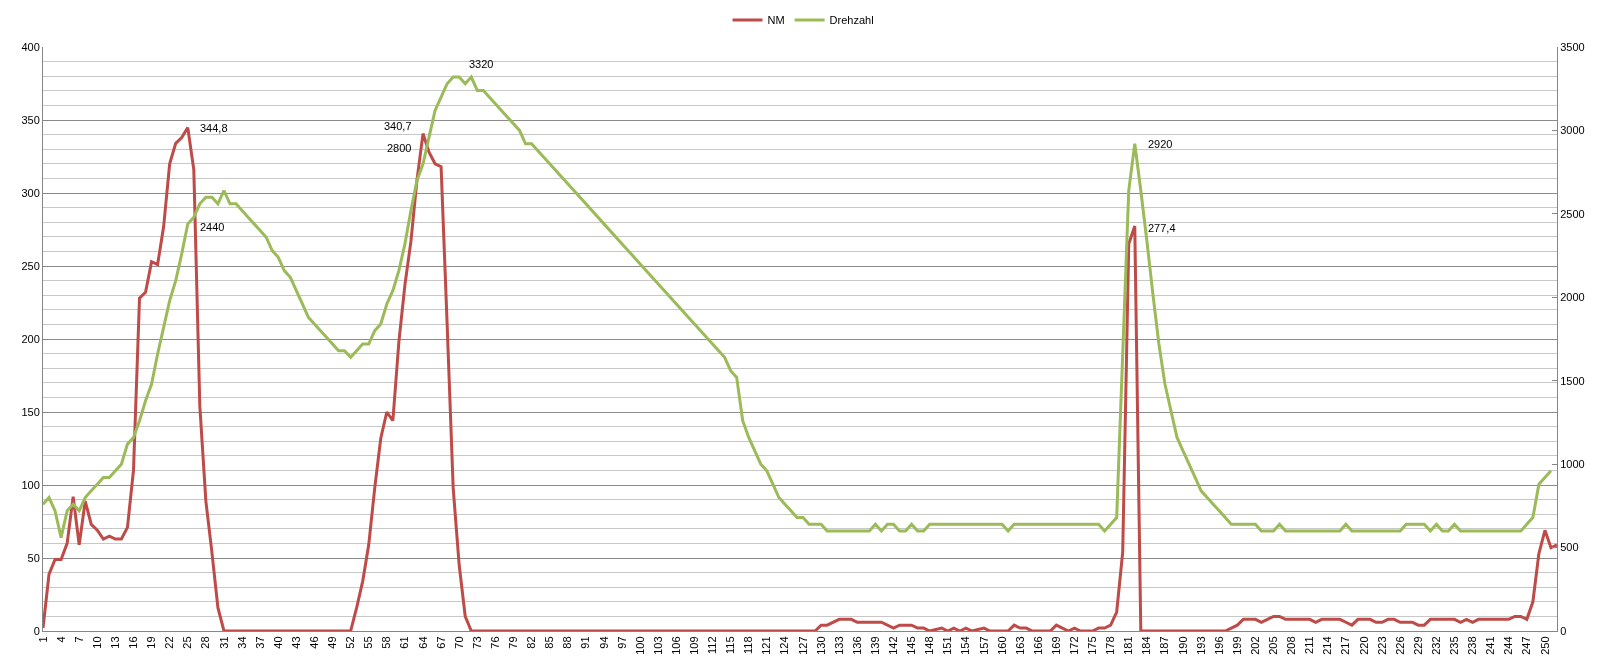  I want to click on legend-label: NM, so click(776, 20).